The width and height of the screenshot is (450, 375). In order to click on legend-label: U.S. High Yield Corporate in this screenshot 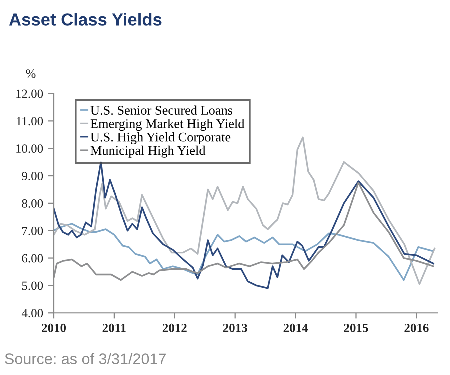, I will do `click(160, 138)`.